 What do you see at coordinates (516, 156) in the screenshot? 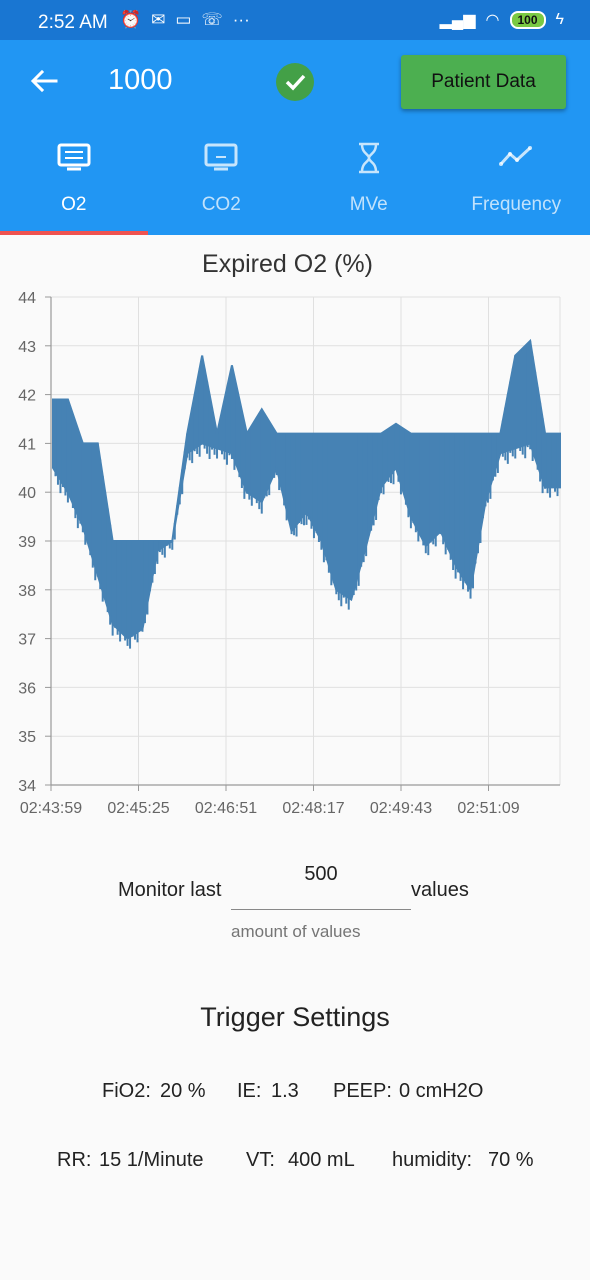
I see `trend-line-icon` at bounding box center [516, 156].